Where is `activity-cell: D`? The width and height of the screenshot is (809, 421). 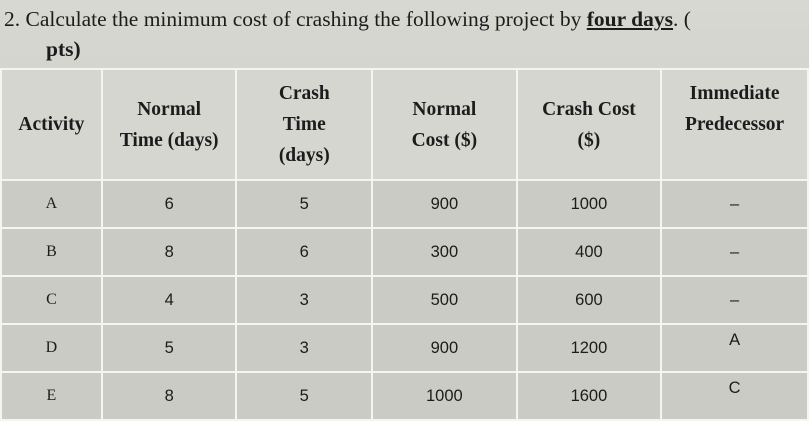 activity-cell: D is located at coordinates (51, 348).